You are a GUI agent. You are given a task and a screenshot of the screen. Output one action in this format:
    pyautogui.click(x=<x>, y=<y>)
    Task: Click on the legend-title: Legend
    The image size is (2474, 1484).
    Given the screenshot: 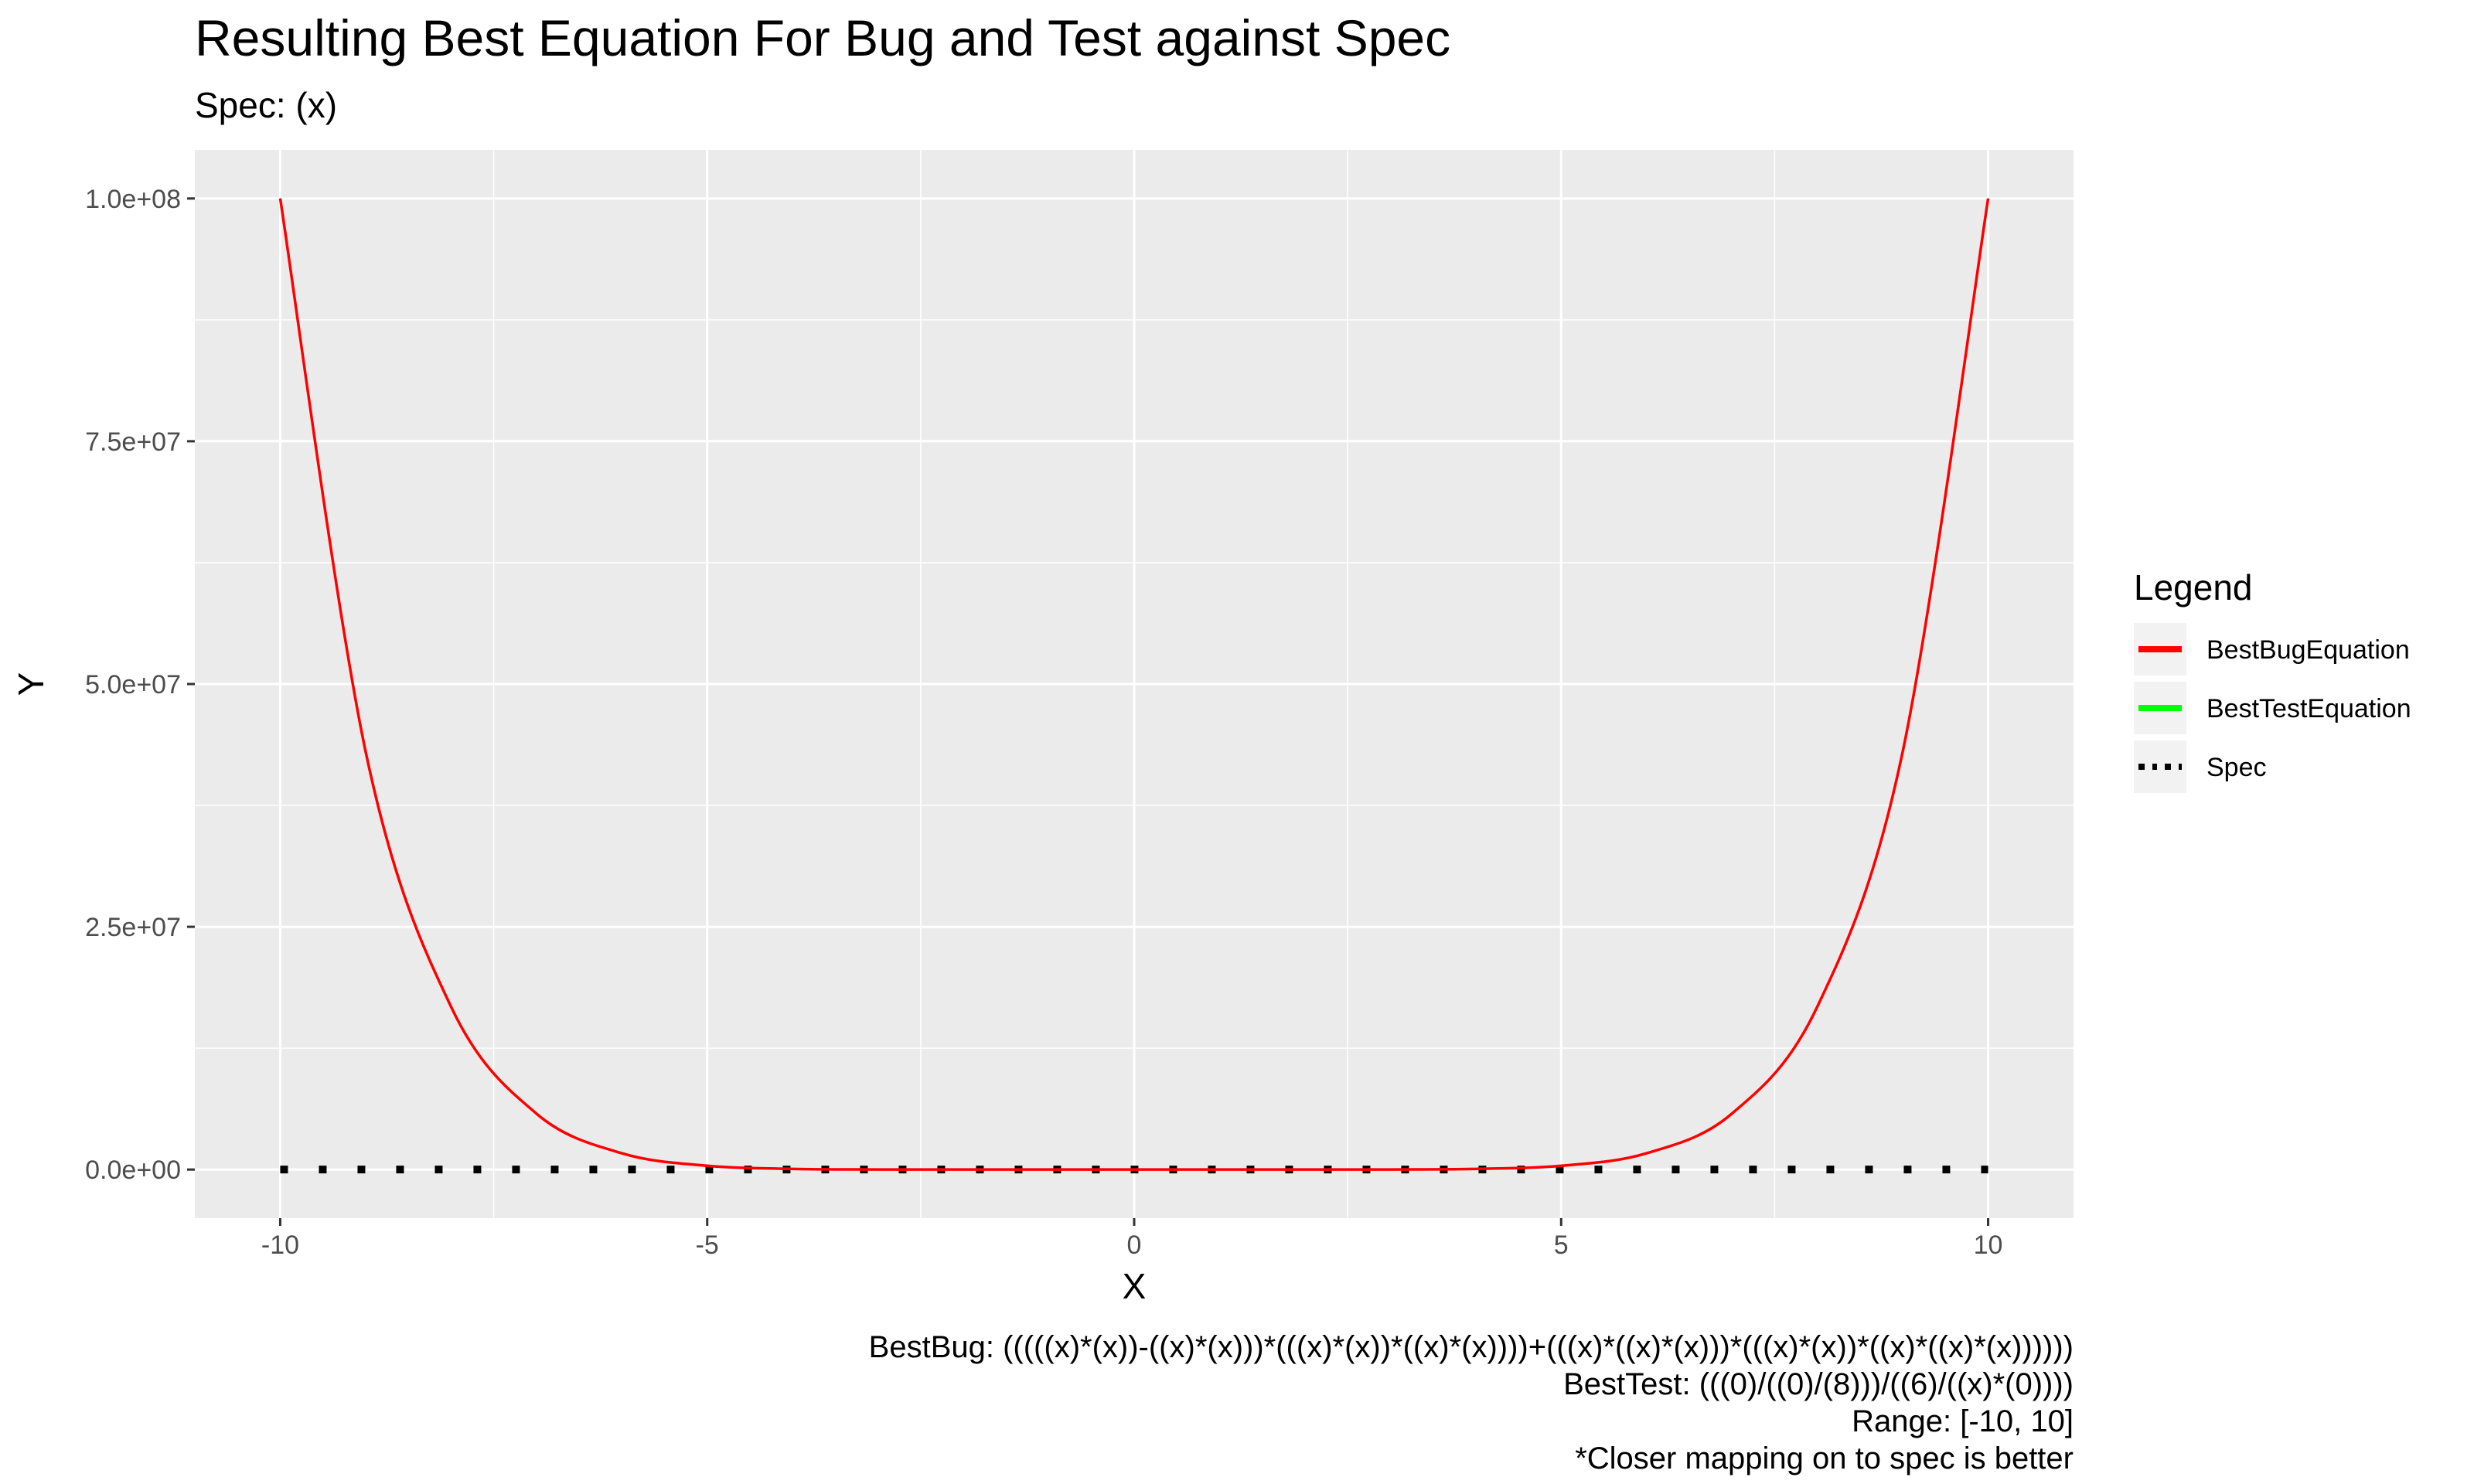 What is the action you would take?
    pyautogui.click(x=2193, y=587)
    